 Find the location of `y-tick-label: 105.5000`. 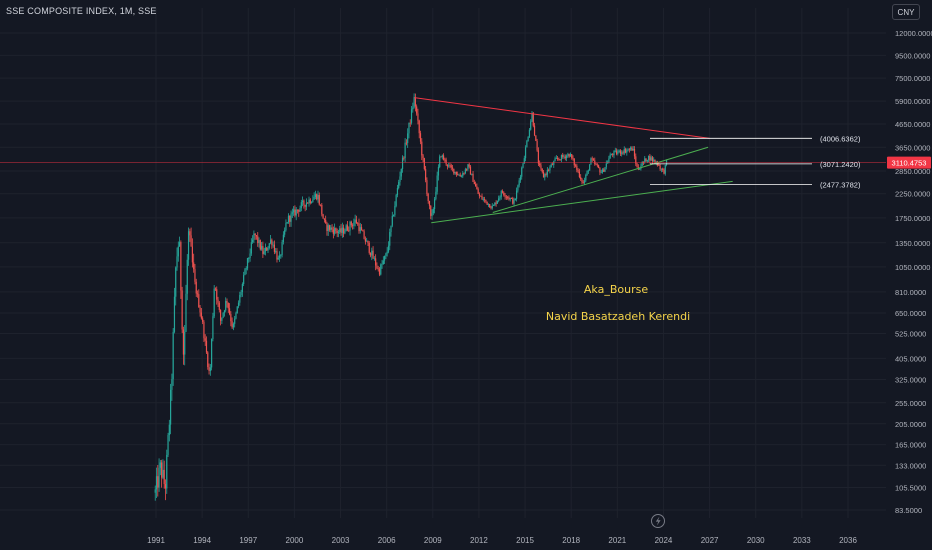

y-tick-label: 105.5000 is located at coordinates (910, 488).